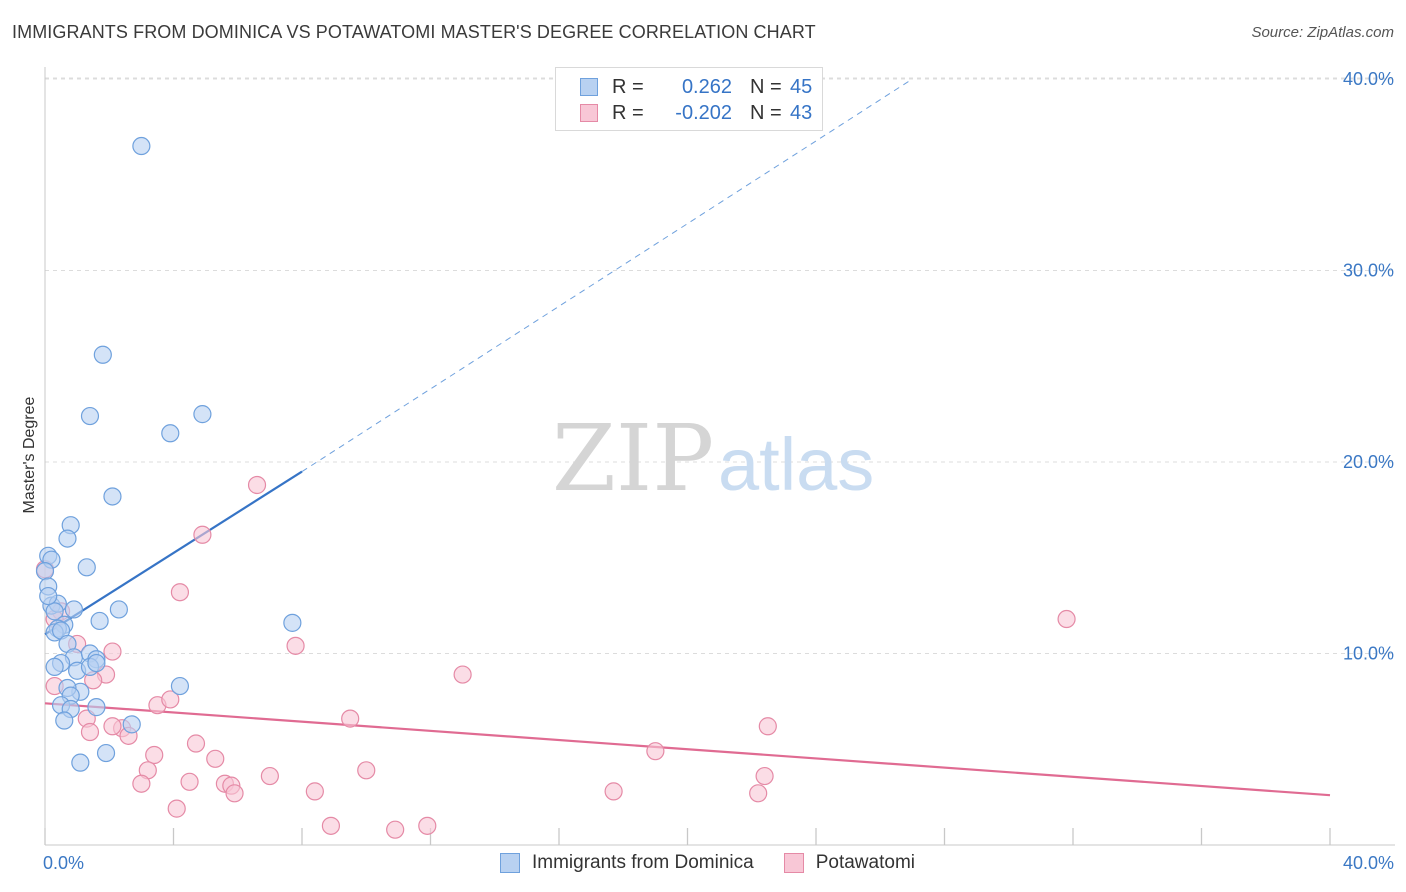 The image size is (1406, 892). I want to click on x-tick-label: 0.0%, so click(63, 863).